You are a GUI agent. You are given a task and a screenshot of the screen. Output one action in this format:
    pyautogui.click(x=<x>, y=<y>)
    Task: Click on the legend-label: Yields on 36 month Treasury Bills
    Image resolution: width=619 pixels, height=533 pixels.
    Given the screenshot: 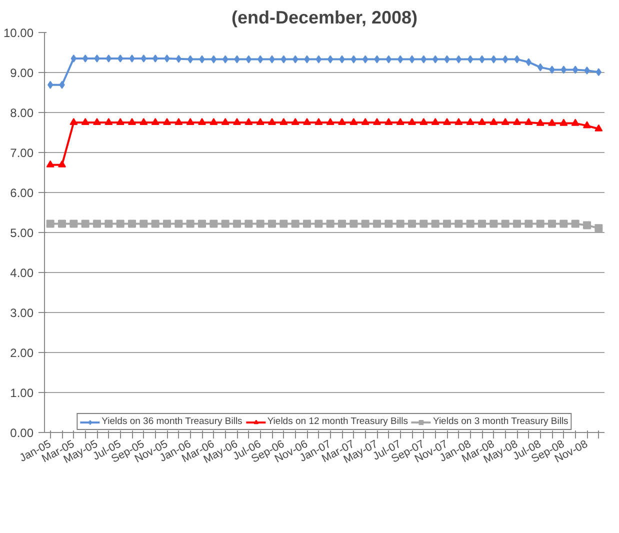 What is the action you would take?
    pyautogui.click(x=172, y=421)
    